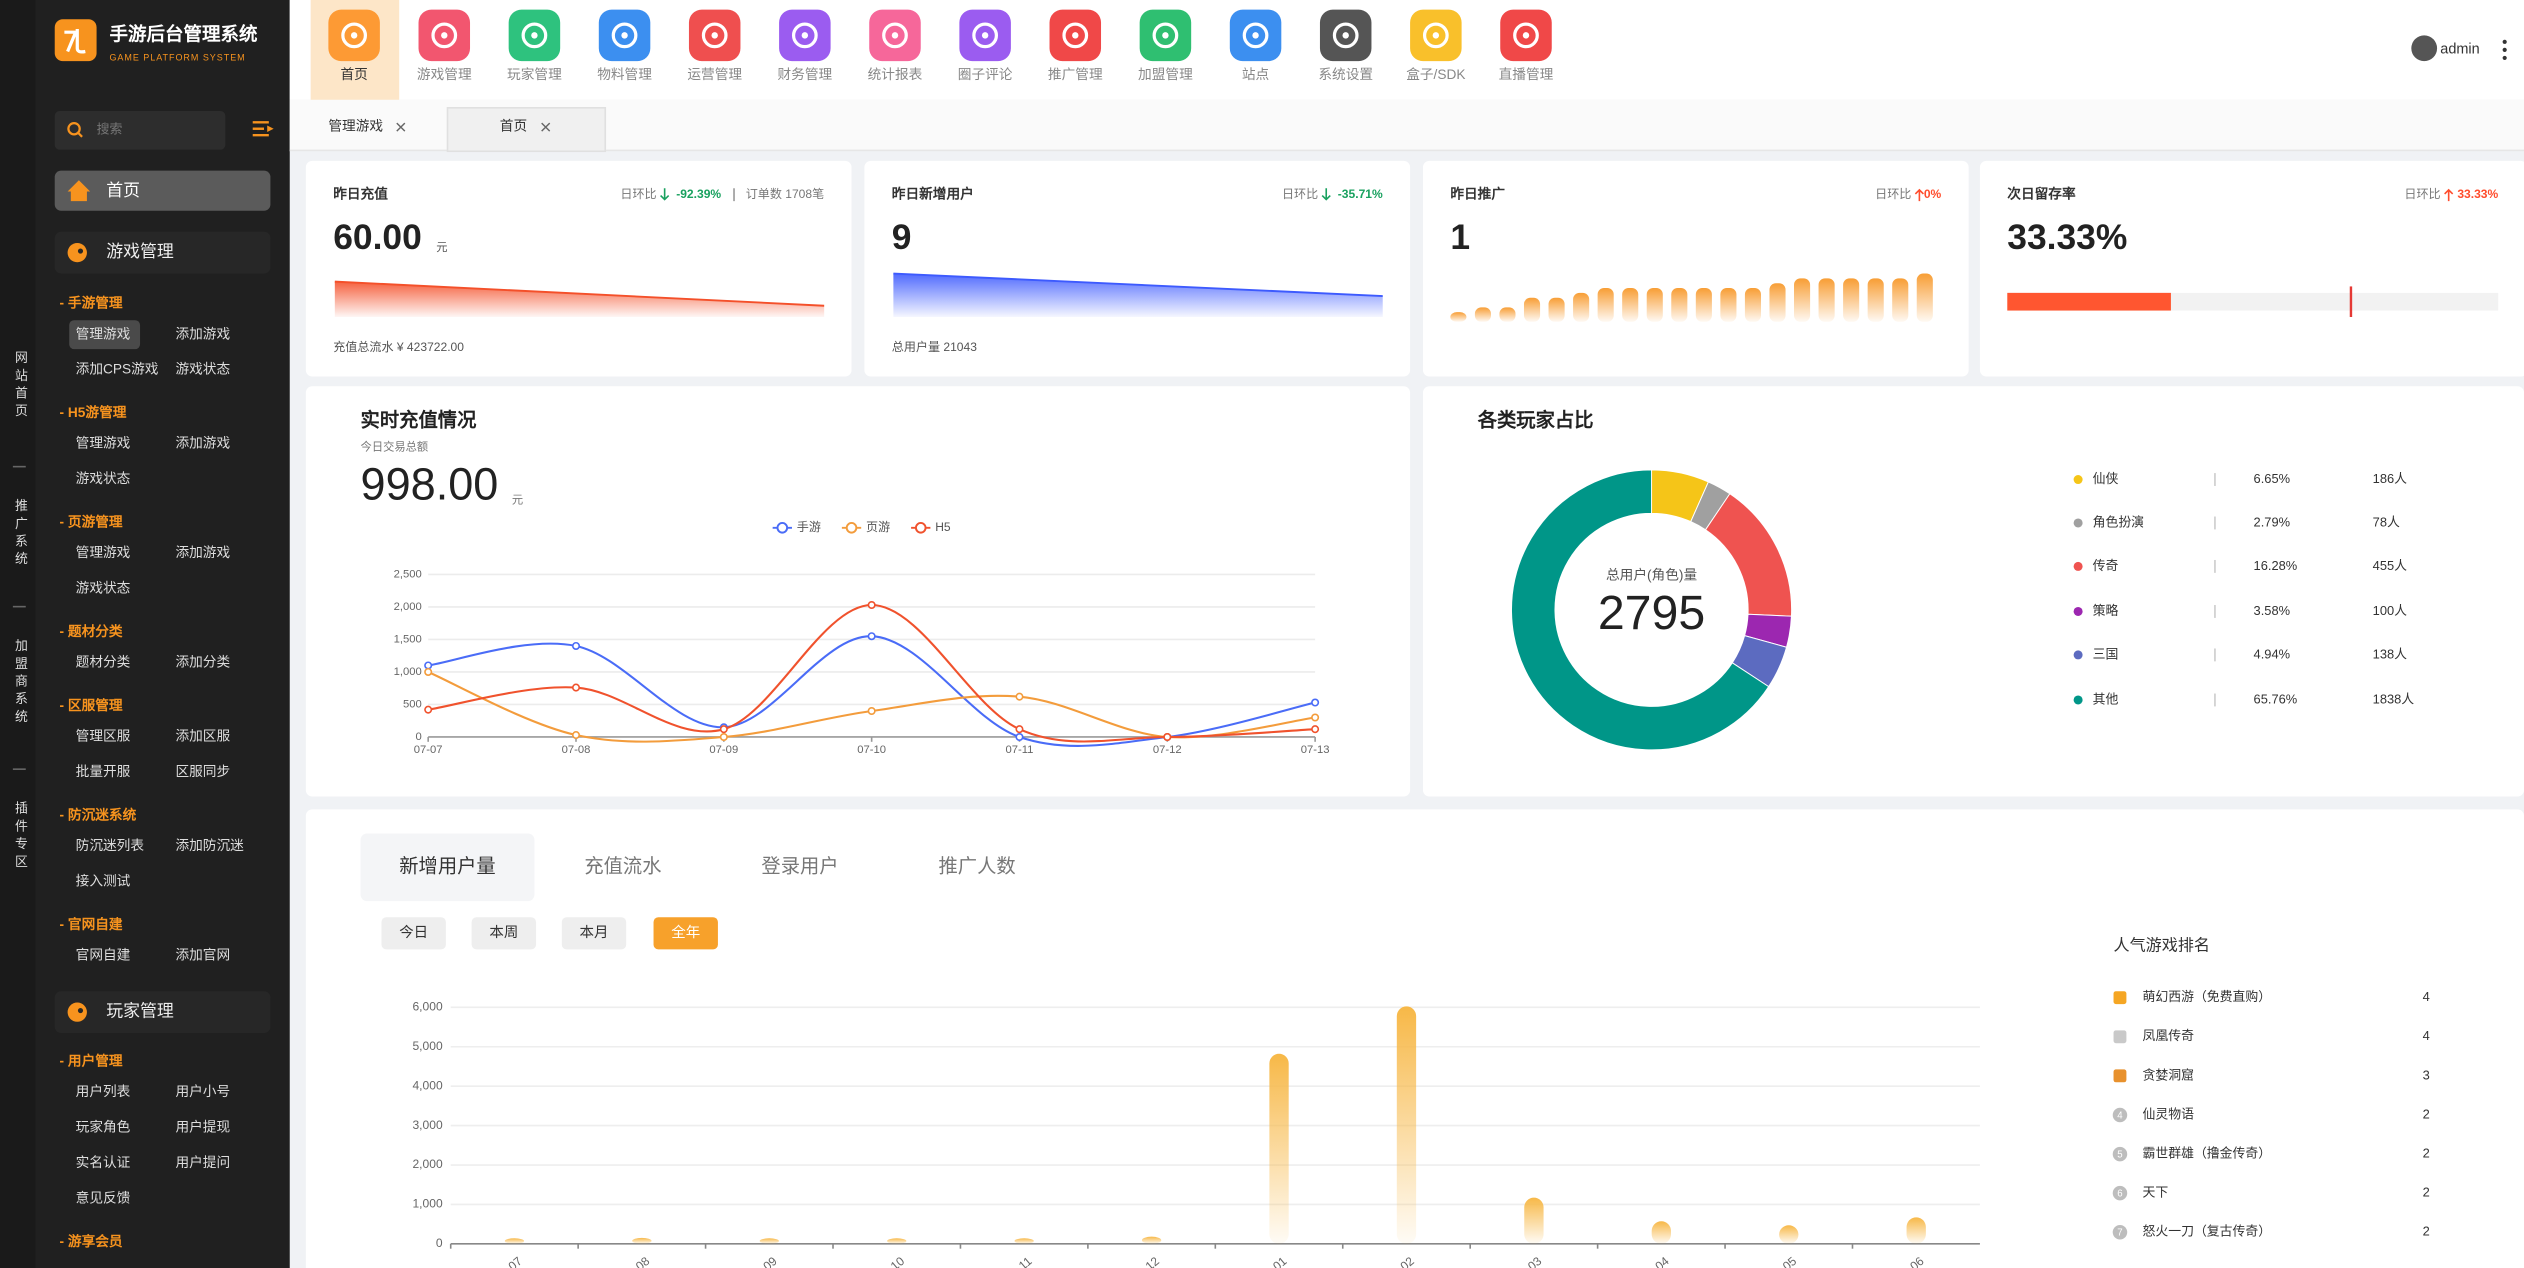 Image resolution: width=2524 pixels, height=1268 pixels. I want to click on range-button-label: 今日, so click(413, 932).